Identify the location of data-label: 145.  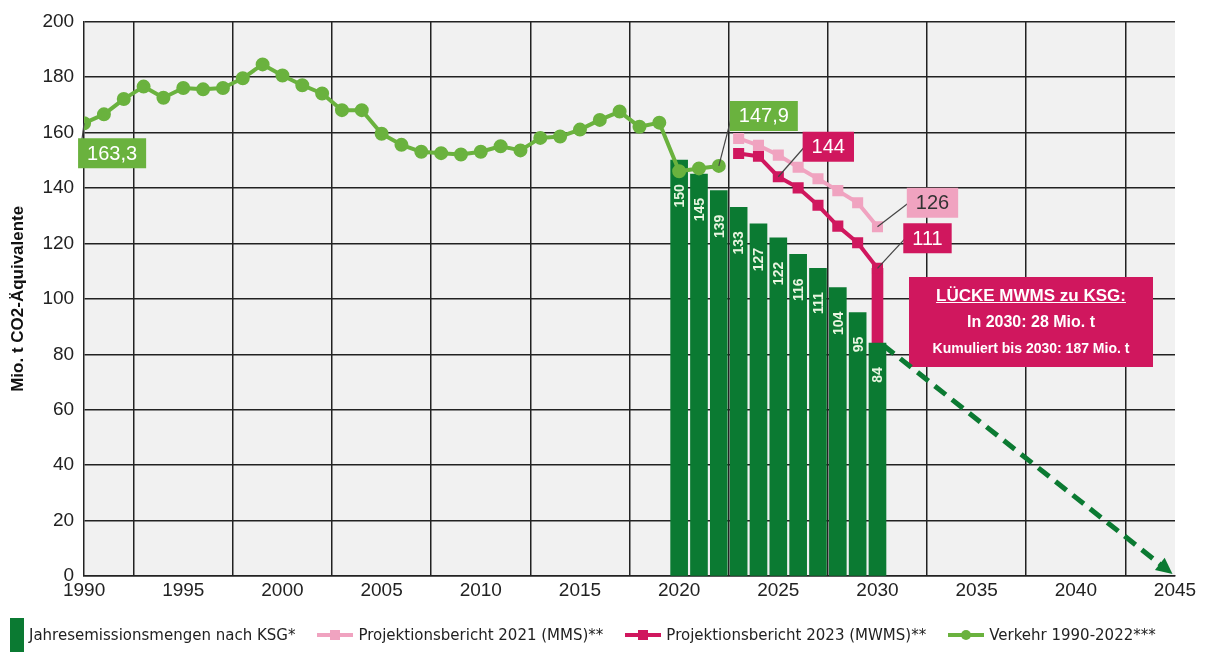
(698, 209).